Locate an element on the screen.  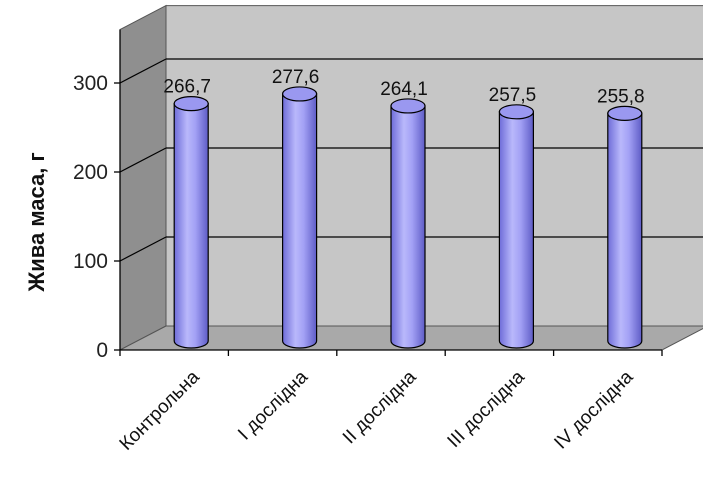
data-label: 277,6 is located at coordinates (296, 77).